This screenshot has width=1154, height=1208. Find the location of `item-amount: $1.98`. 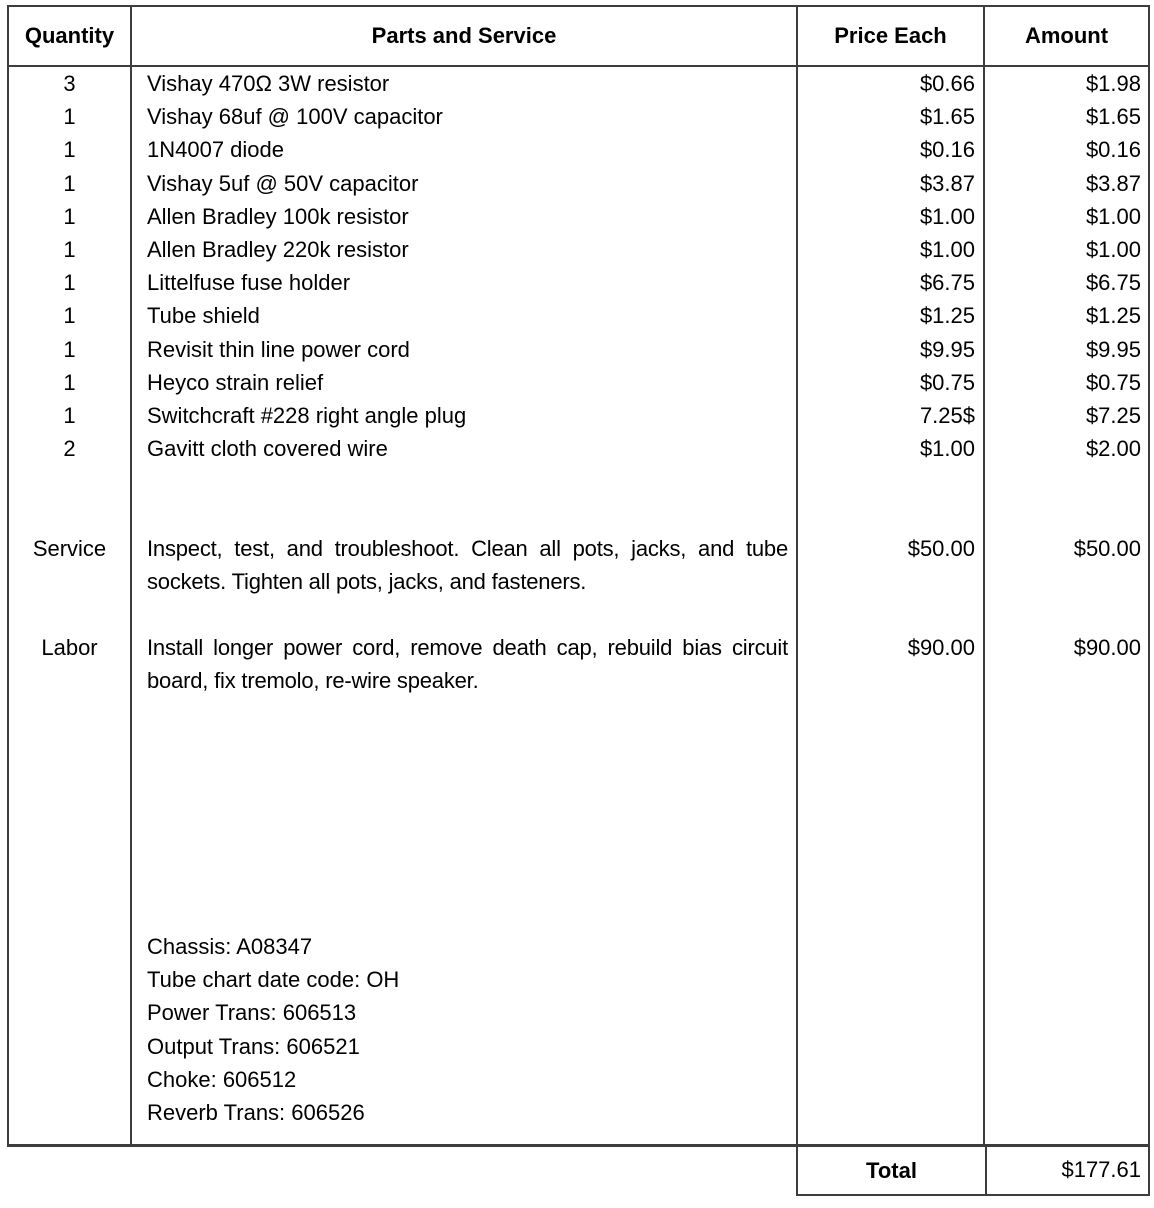

item-amount: $1.98 is located at coordinates (1113, 83).